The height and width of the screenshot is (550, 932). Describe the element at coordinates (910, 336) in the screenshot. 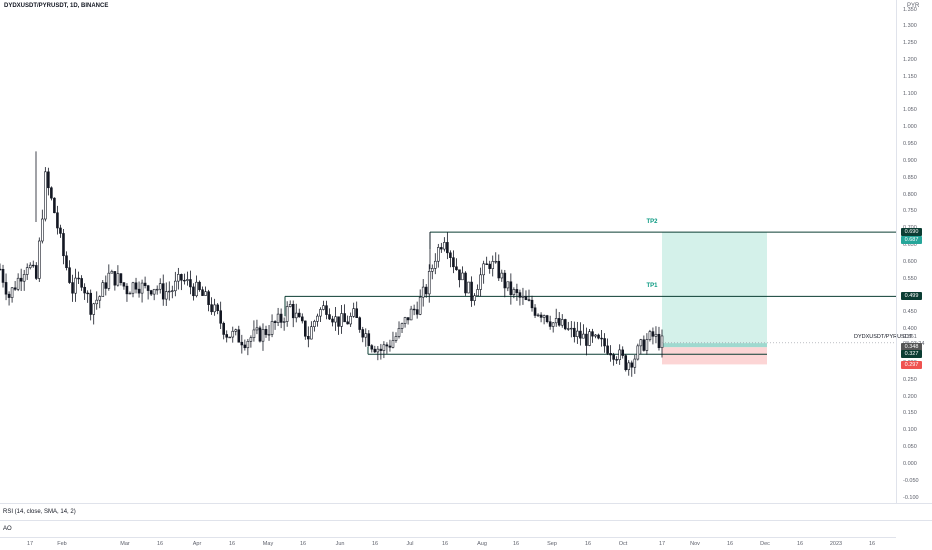

I see `last-price-value: 0.361` at that location.